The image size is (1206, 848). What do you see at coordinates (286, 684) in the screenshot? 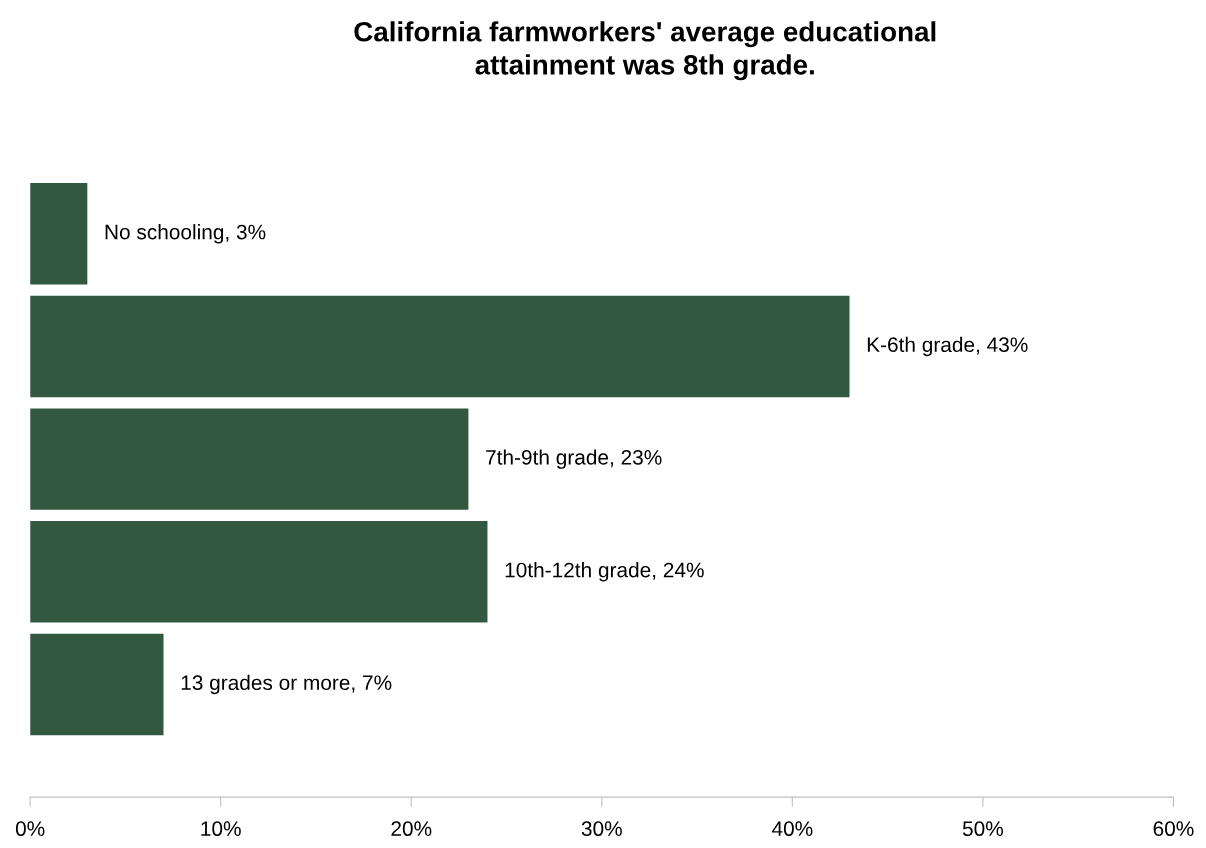
I see `data-label: 13 grades or more, 7%` at bounding box center [286, 684].